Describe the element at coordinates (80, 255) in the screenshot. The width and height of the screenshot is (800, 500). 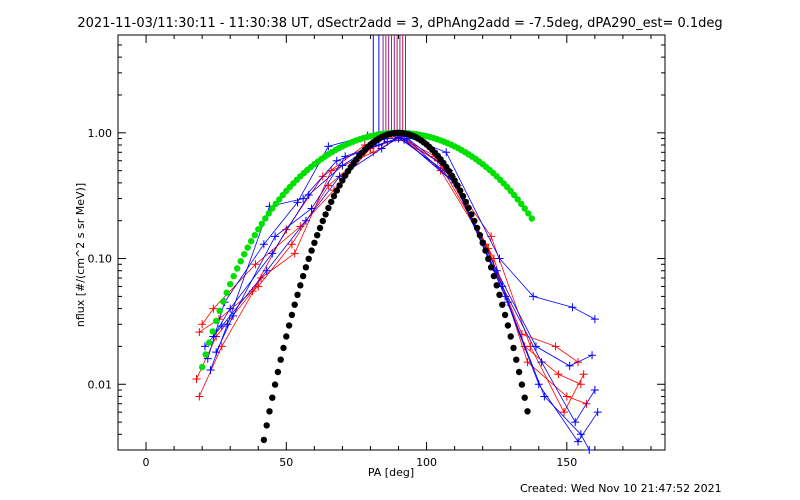
I see `y-axis-title: nflux [#/(cm^2 s sr MeV)]` at that location.